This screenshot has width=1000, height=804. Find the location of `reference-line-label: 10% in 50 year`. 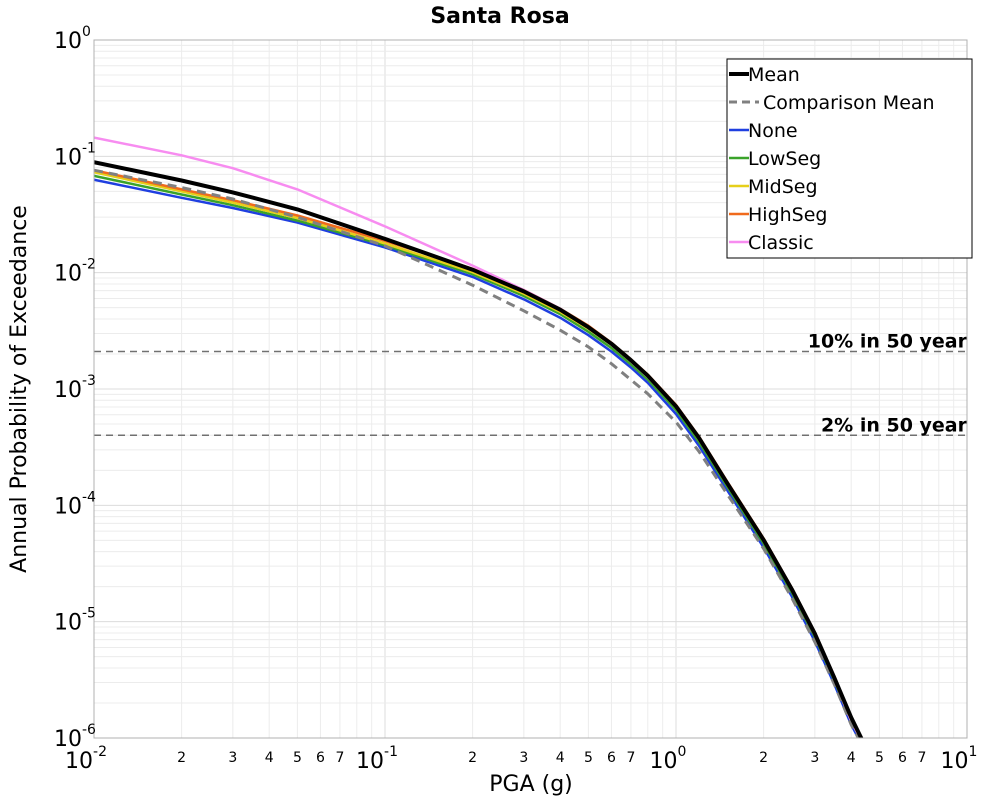

reference-line-label: 10% in 50 year is located at coordinates (888, 342).